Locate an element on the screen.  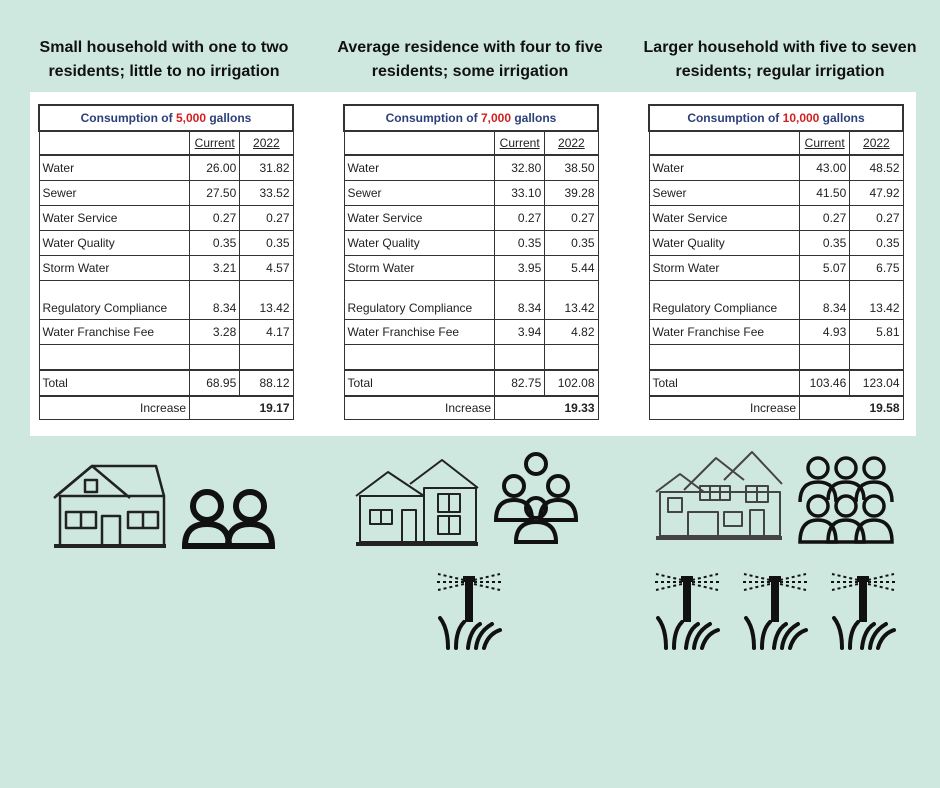
table-row: Water 43.00 48.52 is located at coordinates (776, 167).